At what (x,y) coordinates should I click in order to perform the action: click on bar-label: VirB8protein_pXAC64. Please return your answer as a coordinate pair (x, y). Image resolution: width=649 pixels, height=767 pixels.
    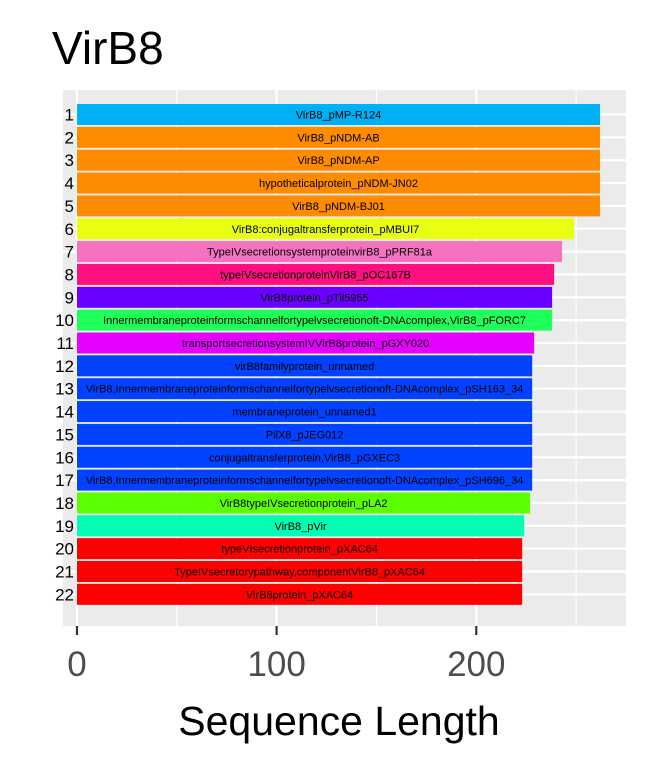
    Looking at the image, I should click on (299, 595).